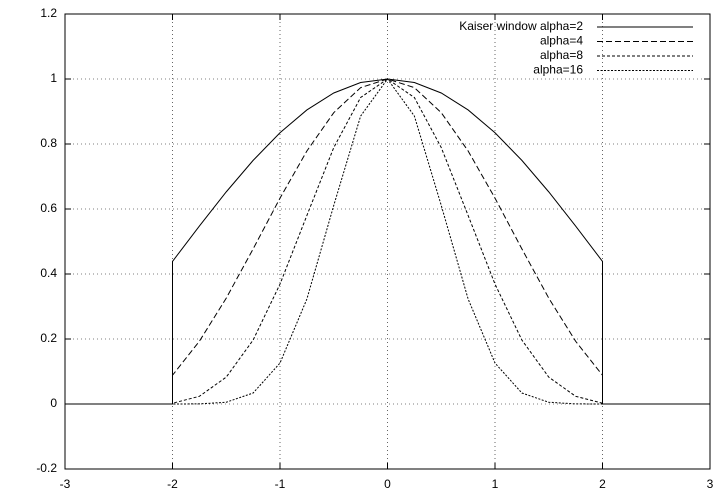  I want to click on y-tick-label: 0.4, so click(48, 273).